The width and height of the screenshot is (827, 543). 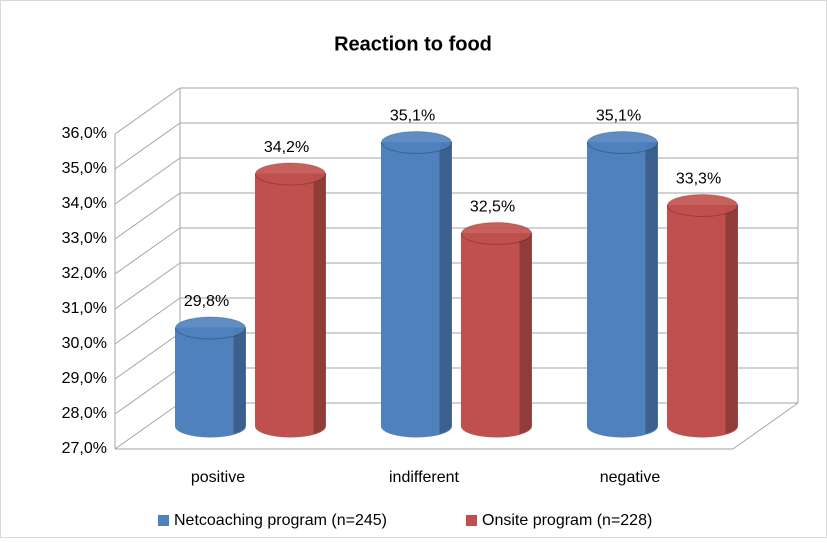 What do you see at coordinates (413, 44) in the screenshot?
I see `chart-title: Reaction to food` at bounding box center [413, 44].